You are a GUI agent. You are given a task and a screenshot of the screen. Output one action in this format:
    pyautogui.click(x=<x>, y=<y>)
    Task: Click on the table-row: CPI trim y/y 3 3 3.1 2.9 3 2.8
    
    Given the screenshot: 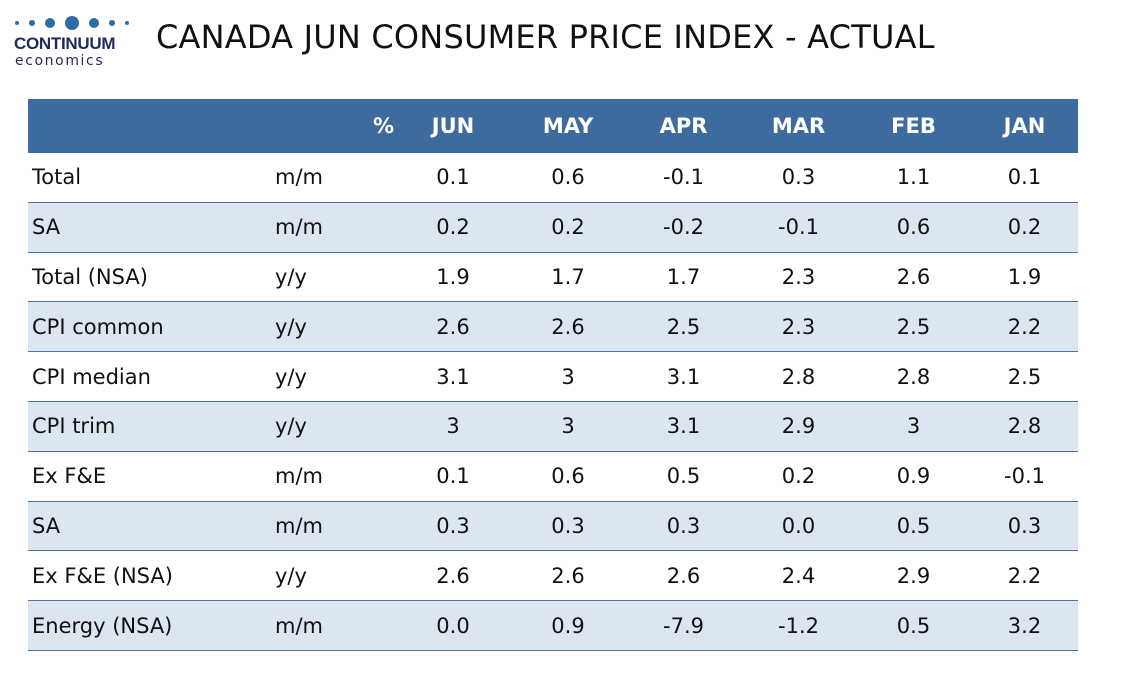 What is the action you would take?
    pyautogui.click(x=553, y=426)
    